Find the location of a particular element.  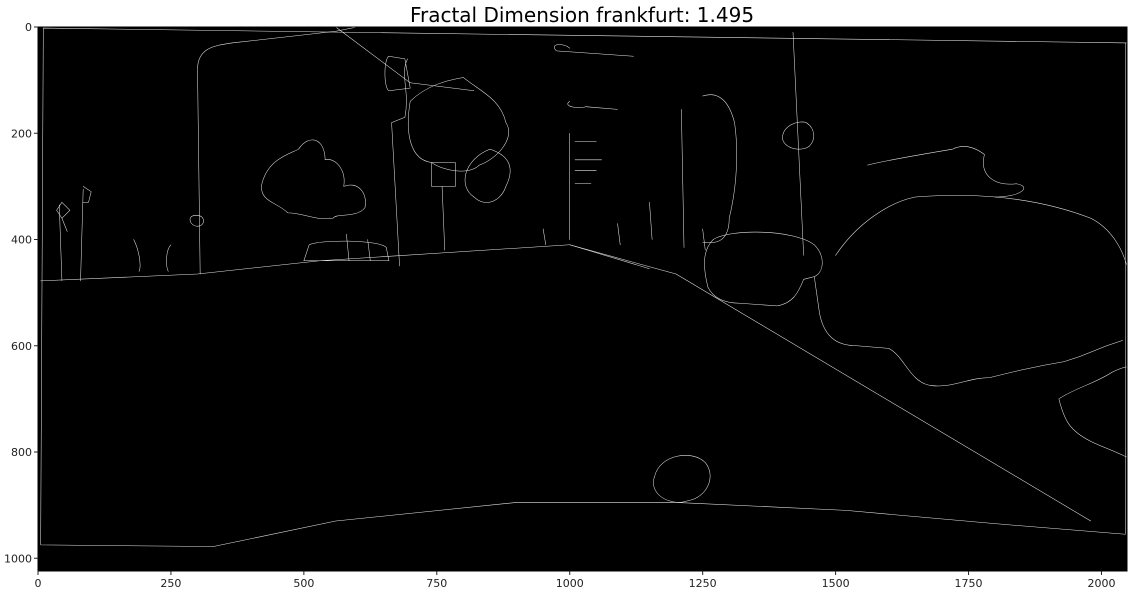

y-tick-label: 800 is located at coordinates (21, 452).